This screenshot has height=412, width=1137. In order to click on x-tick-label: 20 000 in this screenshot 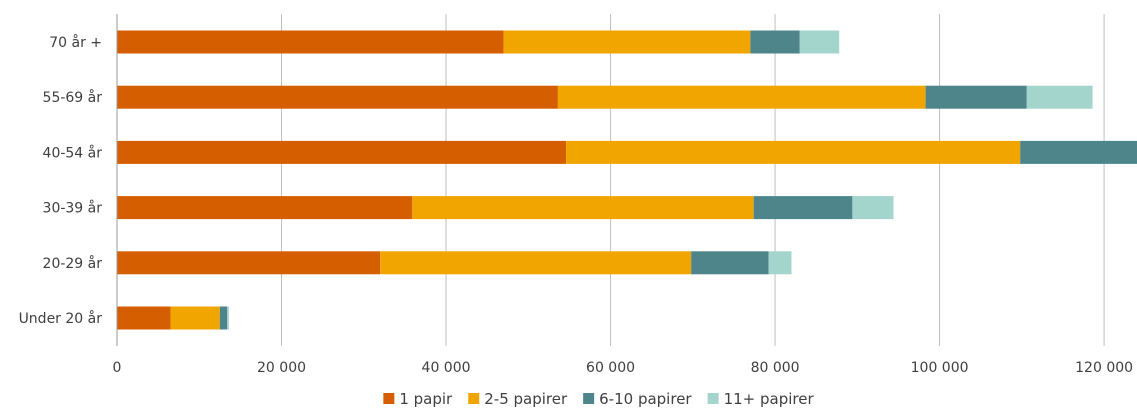, I will do `click(281, 368)`.